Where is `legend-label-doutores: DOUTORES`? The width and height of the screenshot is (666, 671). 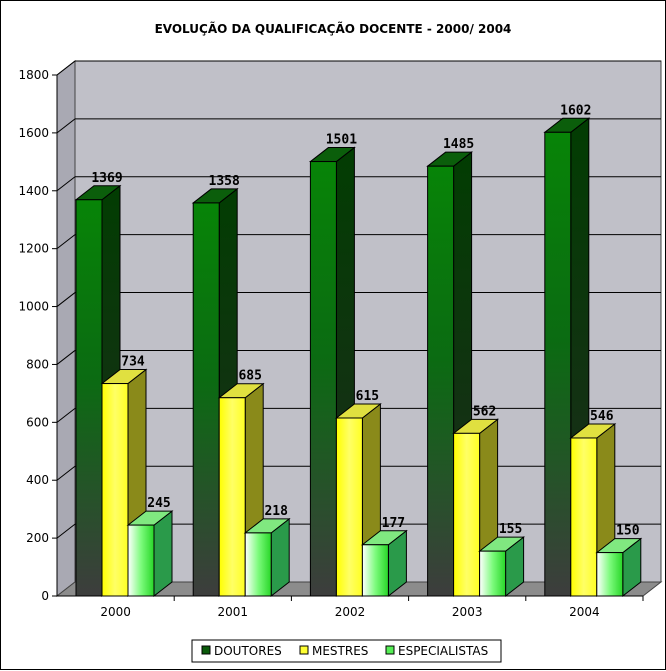
legend-label-doutores: DOUTORES is located at coordinates (248, 651).